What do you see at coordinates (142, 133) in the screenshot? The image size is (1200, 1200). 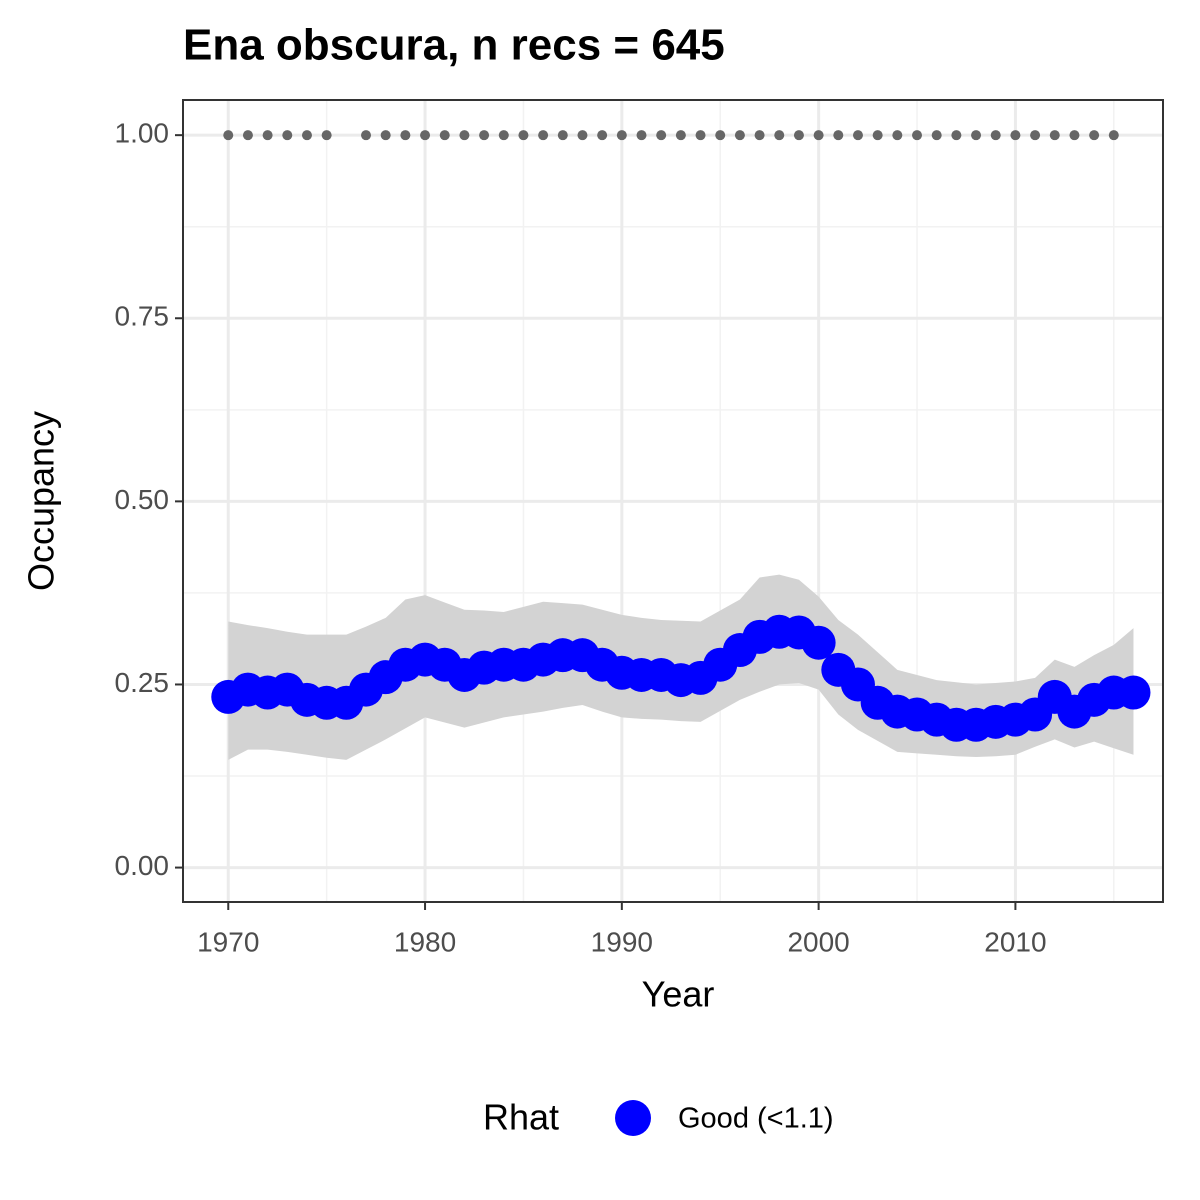 I see `y-tick-label: 1.00` at bounding box center [142, 133].